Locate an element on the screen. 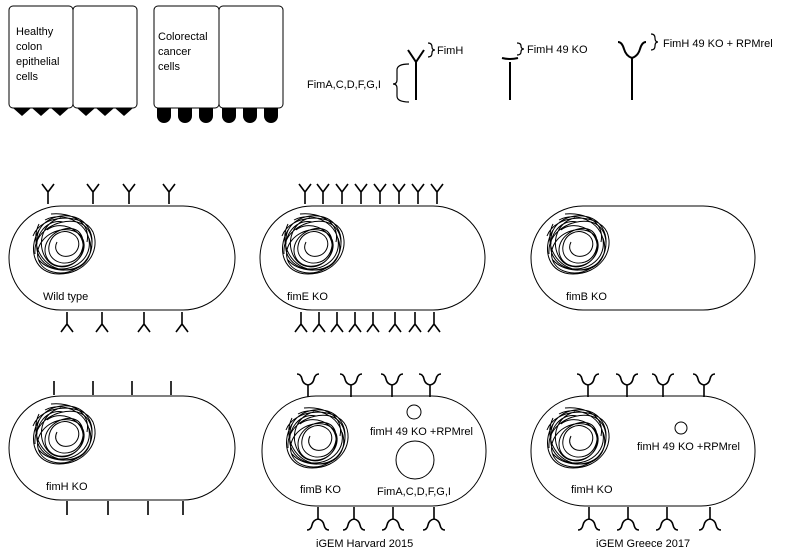 Image resolution: width=806 pixels, height=555 pixels. bacterium-wild-type: Wild type is located at coordinates (122, 258).